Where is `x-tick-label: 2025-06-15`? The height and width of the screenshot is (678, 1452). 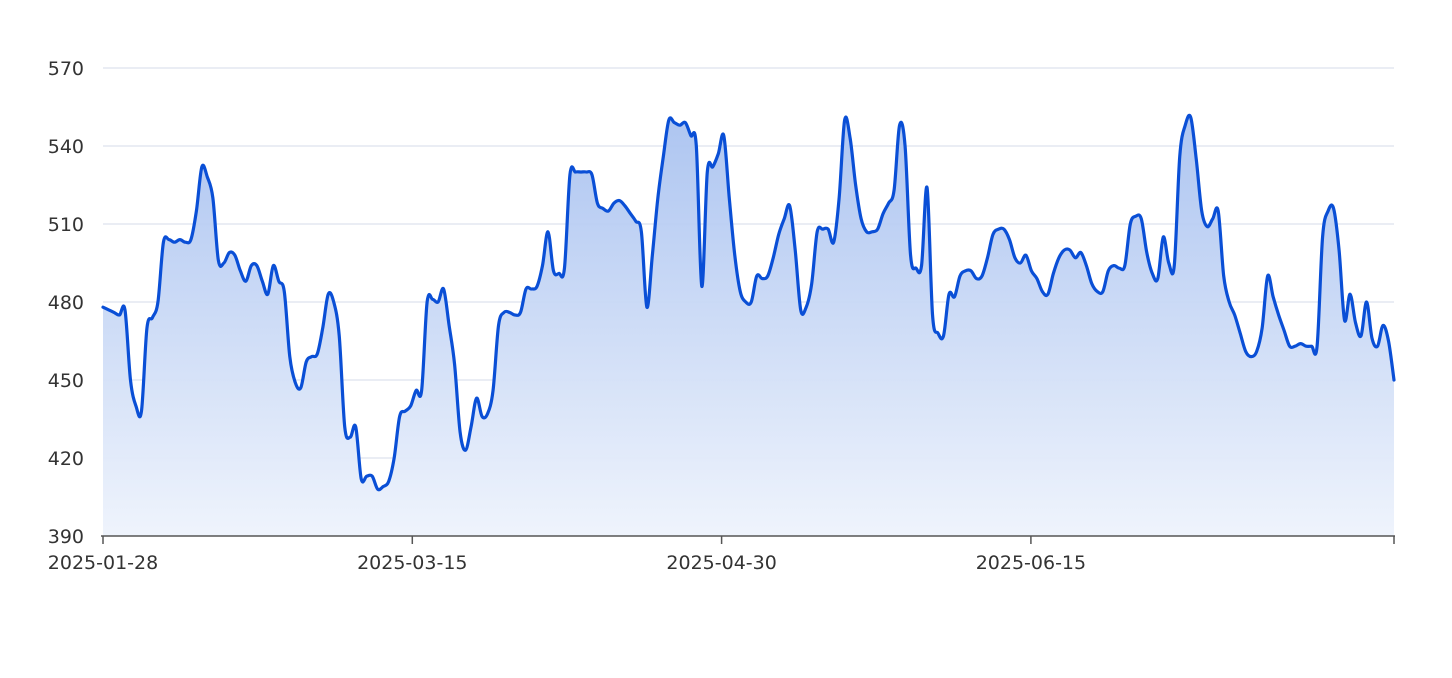 x-tick-label: 2025-06-15 is located at coordinates (1031, 563).